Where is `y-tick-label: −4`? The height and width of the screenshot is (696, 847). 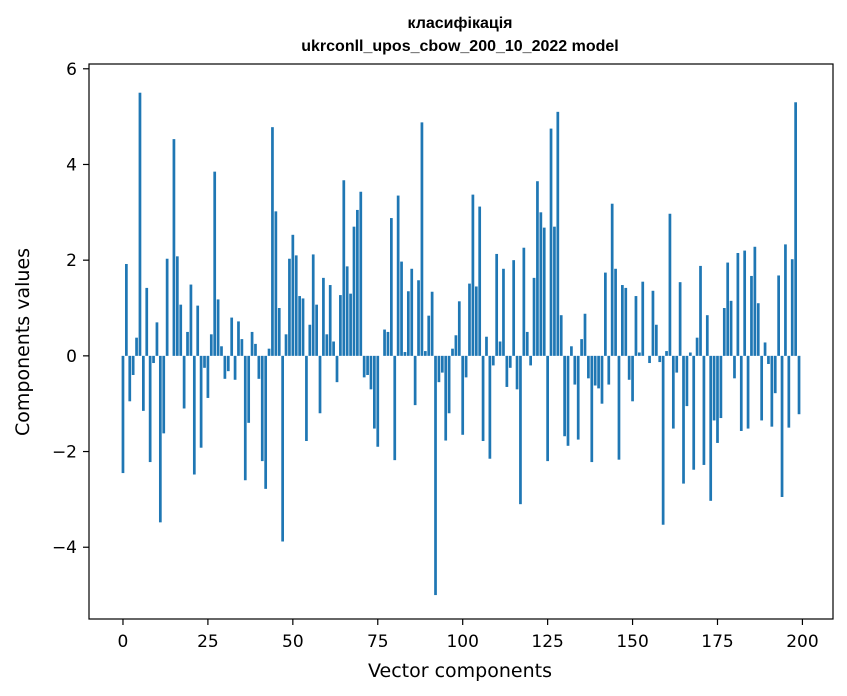 y-tick-label: −4 is located at coordinates (64, 548).